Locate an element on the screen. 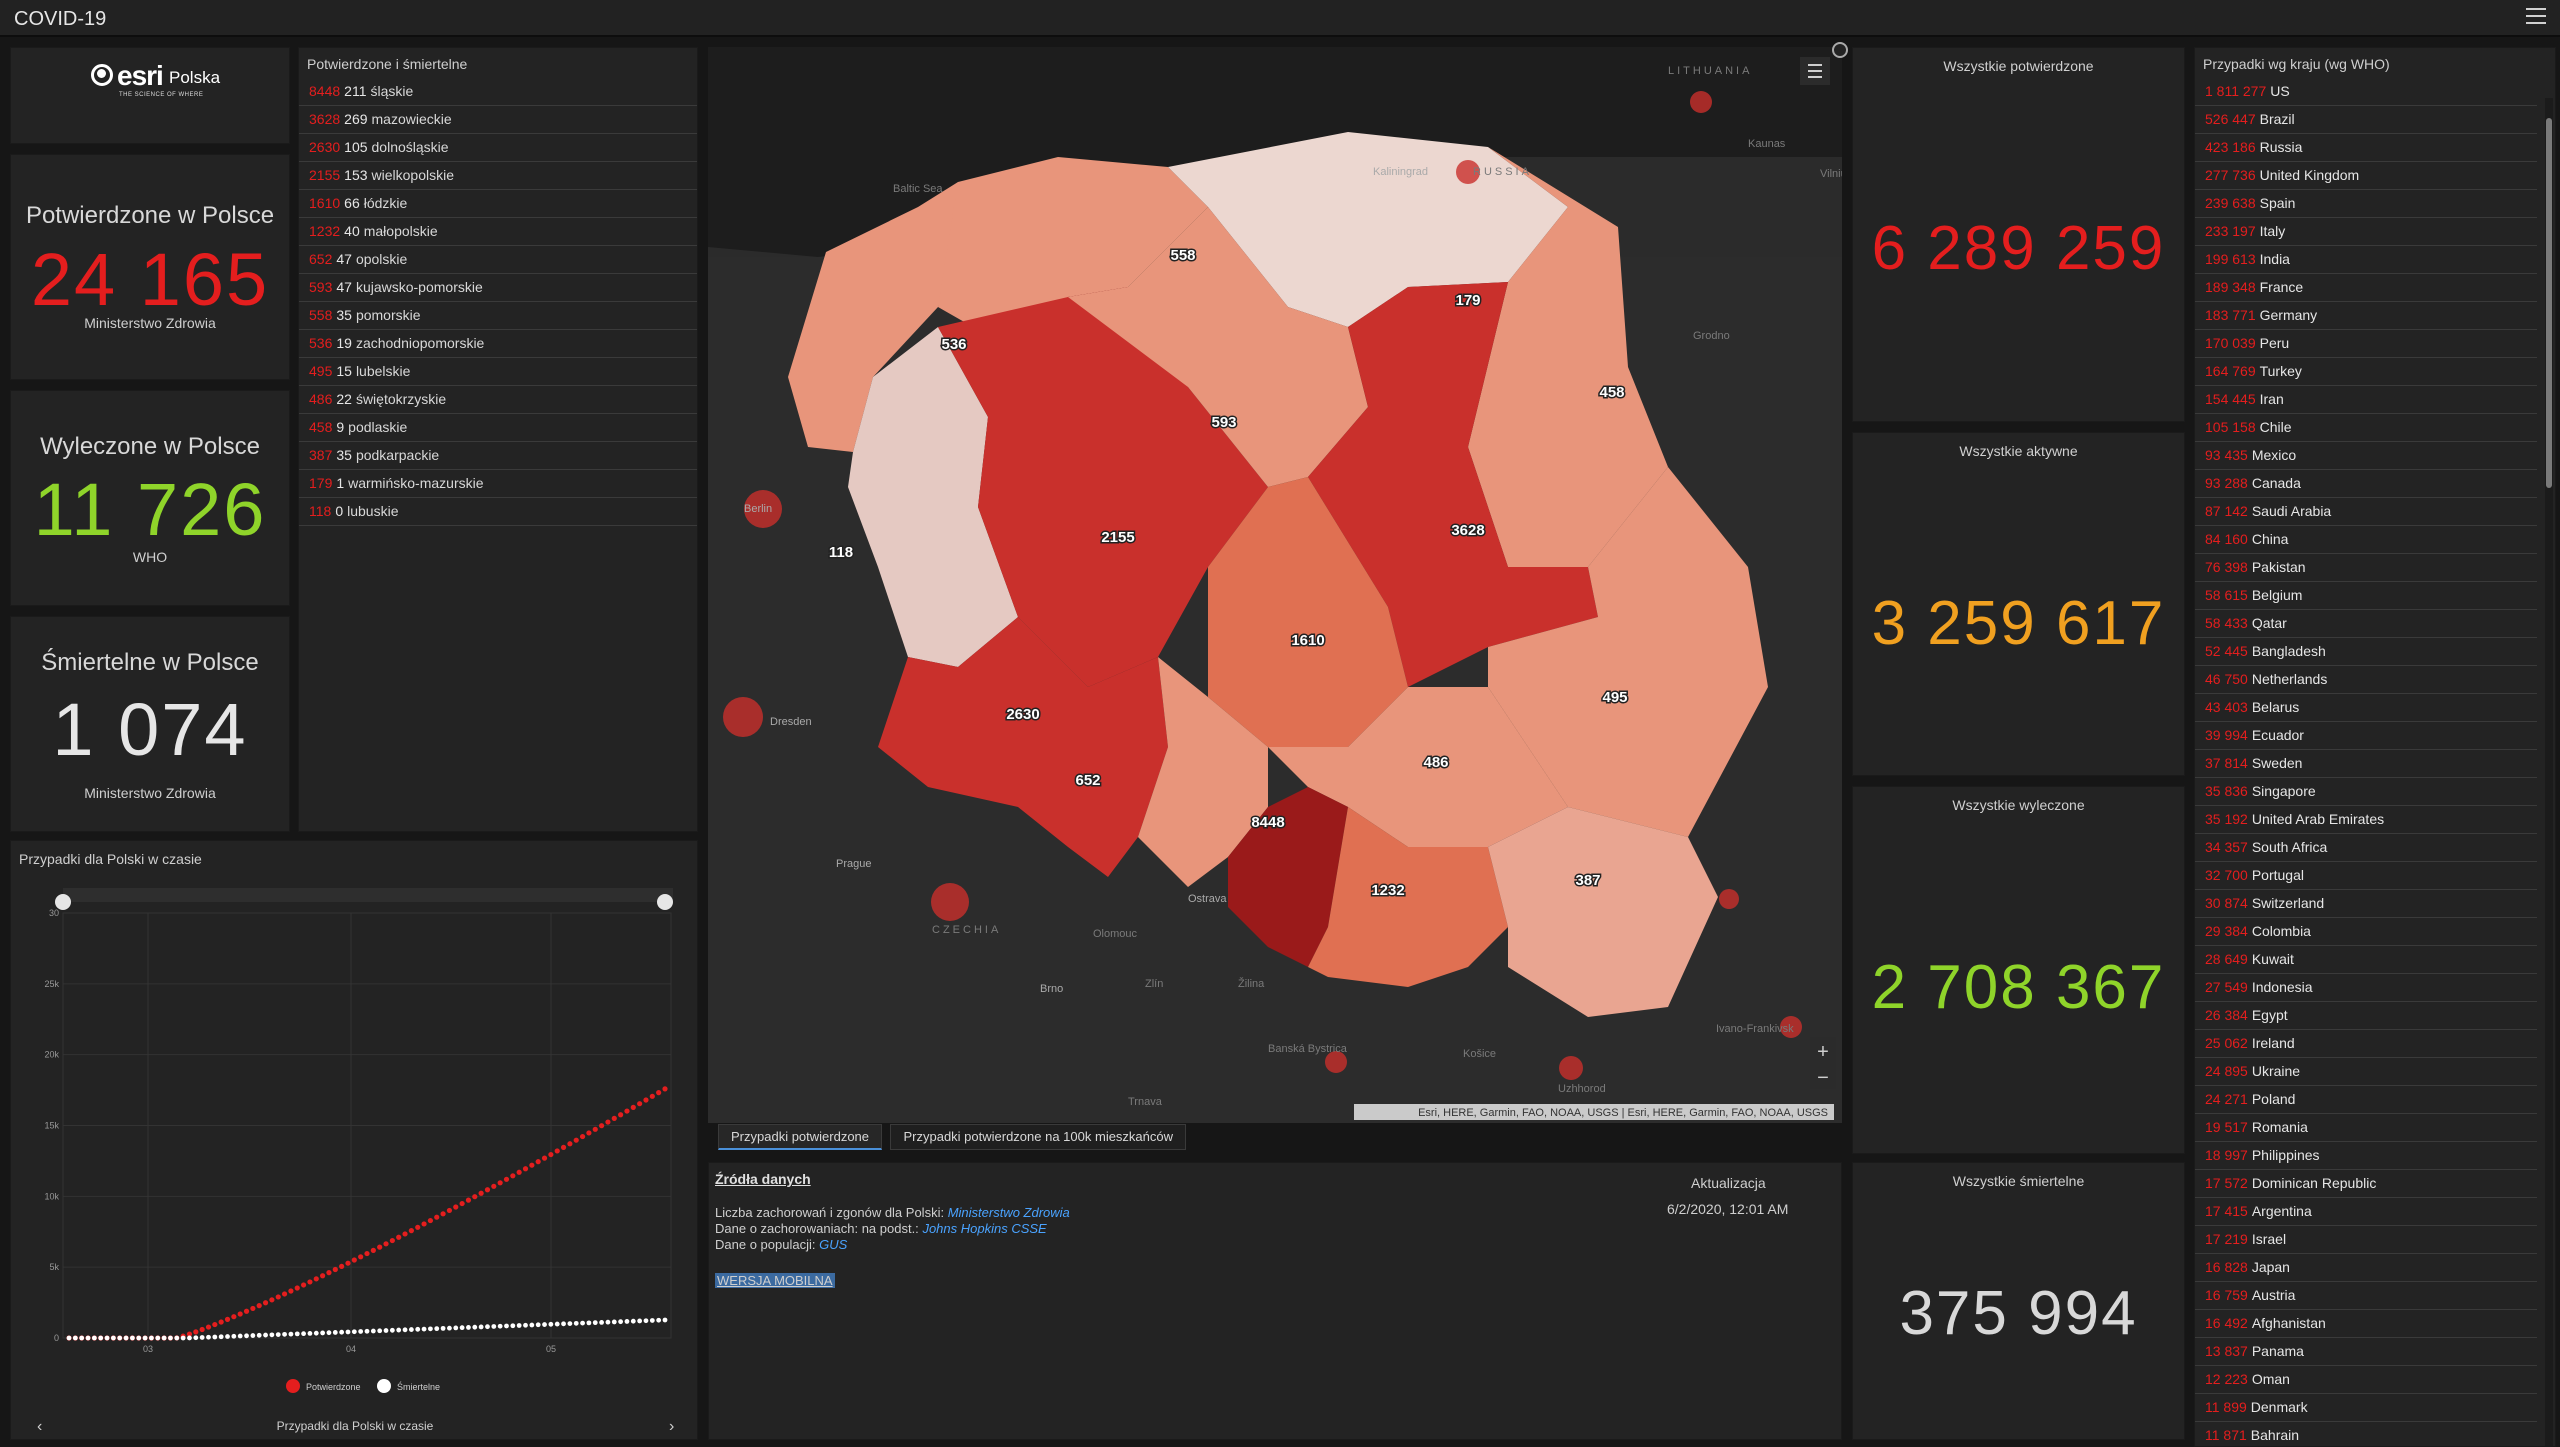 Image resolution: width=2560 pixels, height=1447 pixels. region-row: 536 19 zachodniopomorskie is located at coordinates (498, 344).